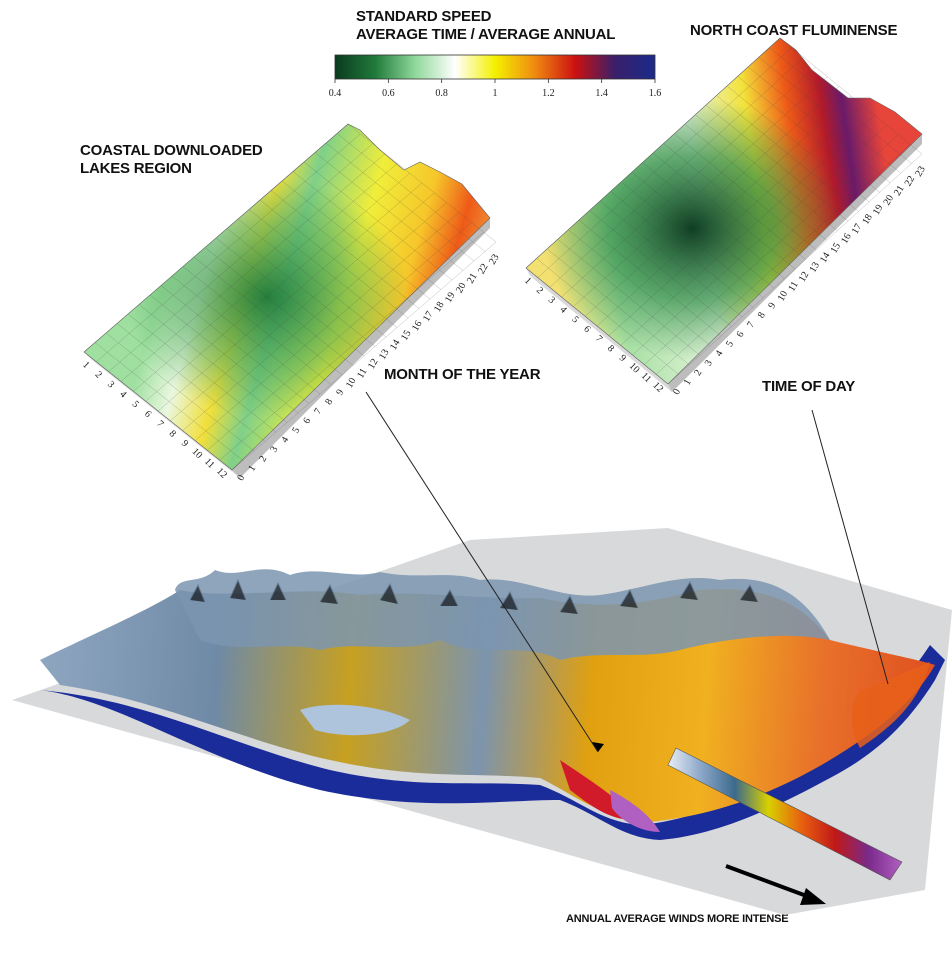  What do you see at coordinates (373, 364) in the screenshot?
I see `left-hour-label: 12` at bounding box center [373, 364].